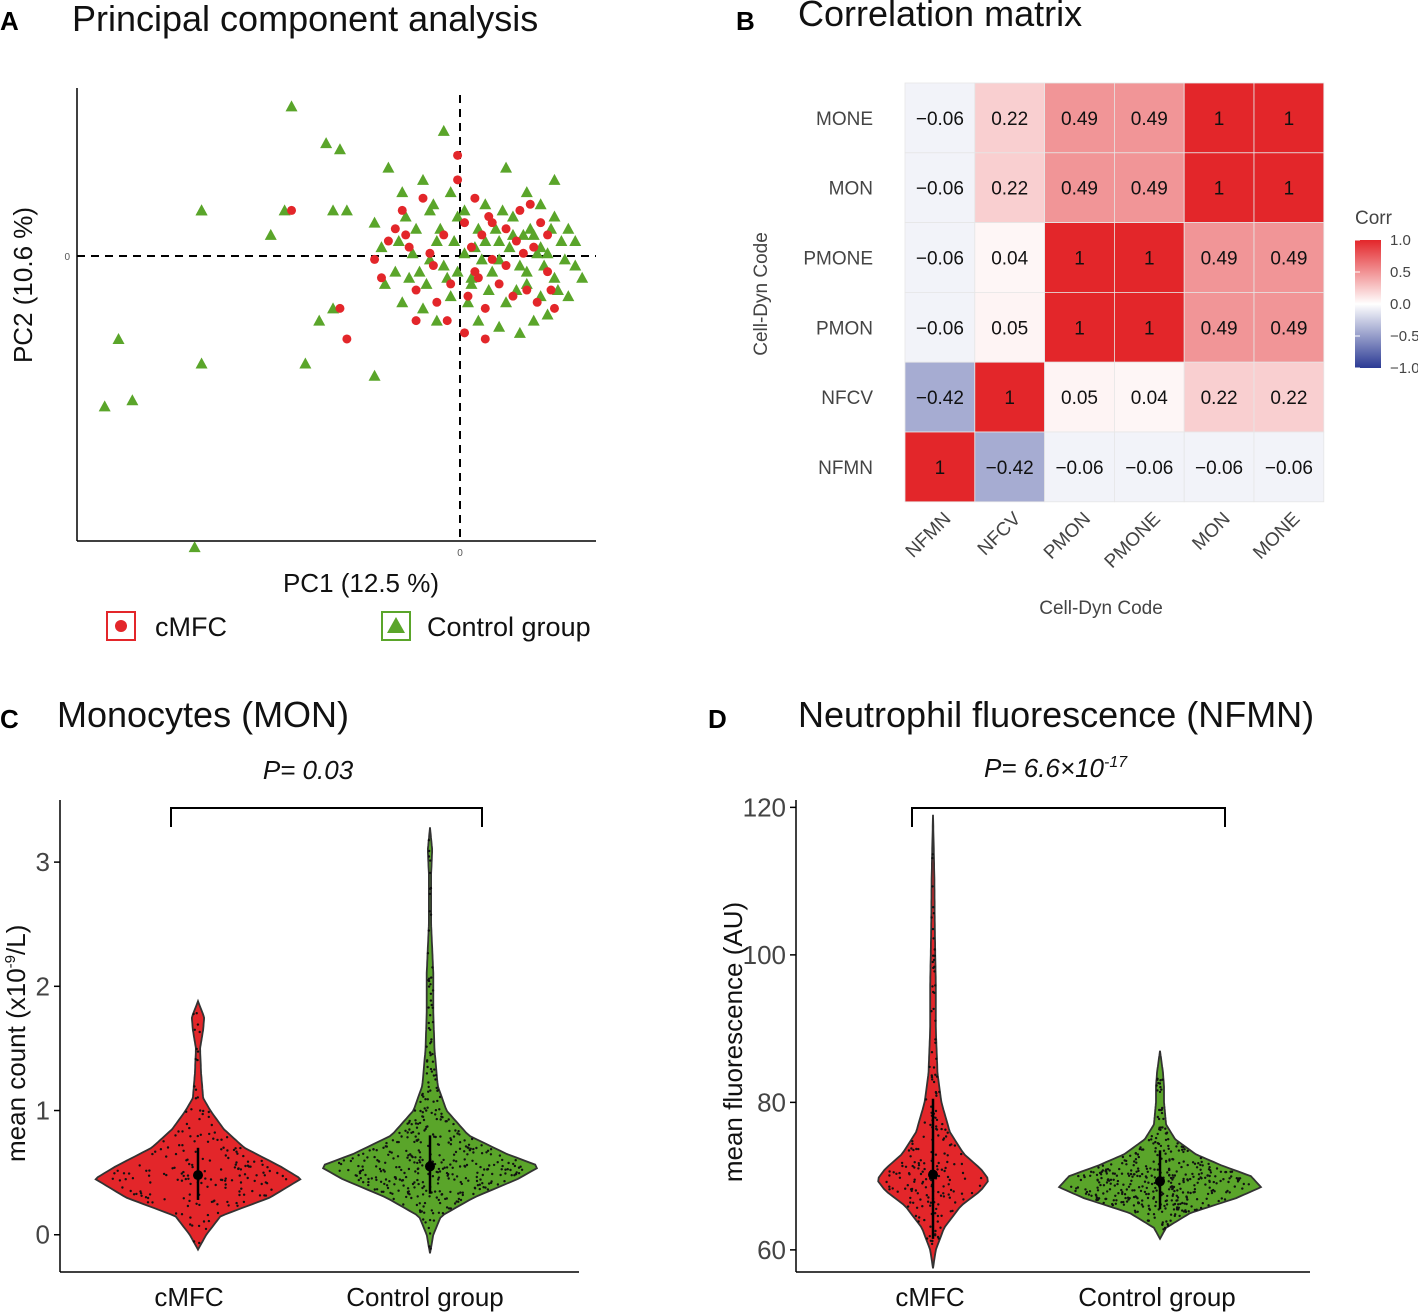 This screenshot has height=1314, width=1418. I want to click on heatmap-cell-label: −0.06, so click(1289, 468).